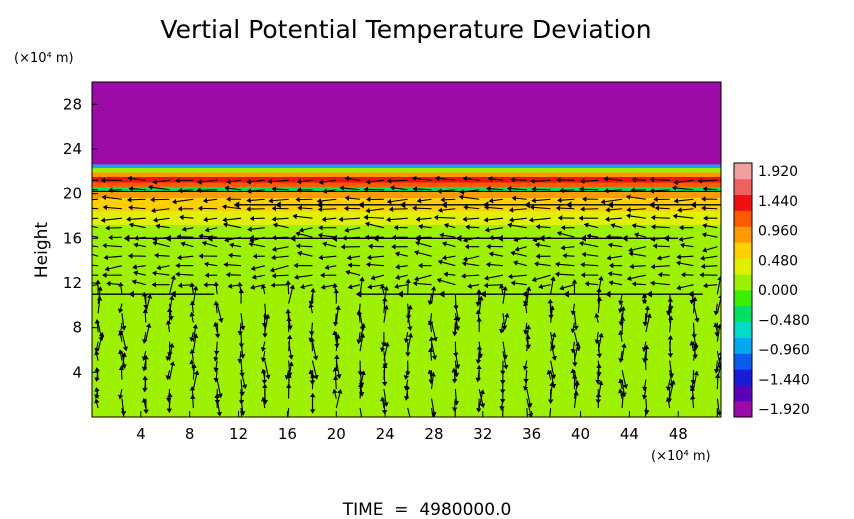 The width and height of the screenshot is (854, 519). Describe the element at coordinates (678, 434) in the screenshot. I see `x-tick-label: 48` at that location.